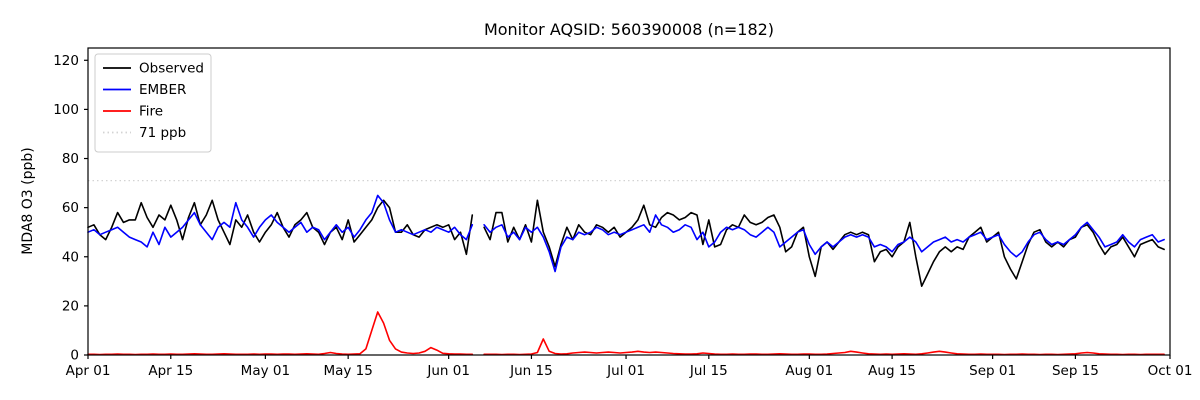  What do you see at coordinates (625, 371) in the screenshot?
I see `x-tick-label: Jul 01` at bounding box center [625, 371].